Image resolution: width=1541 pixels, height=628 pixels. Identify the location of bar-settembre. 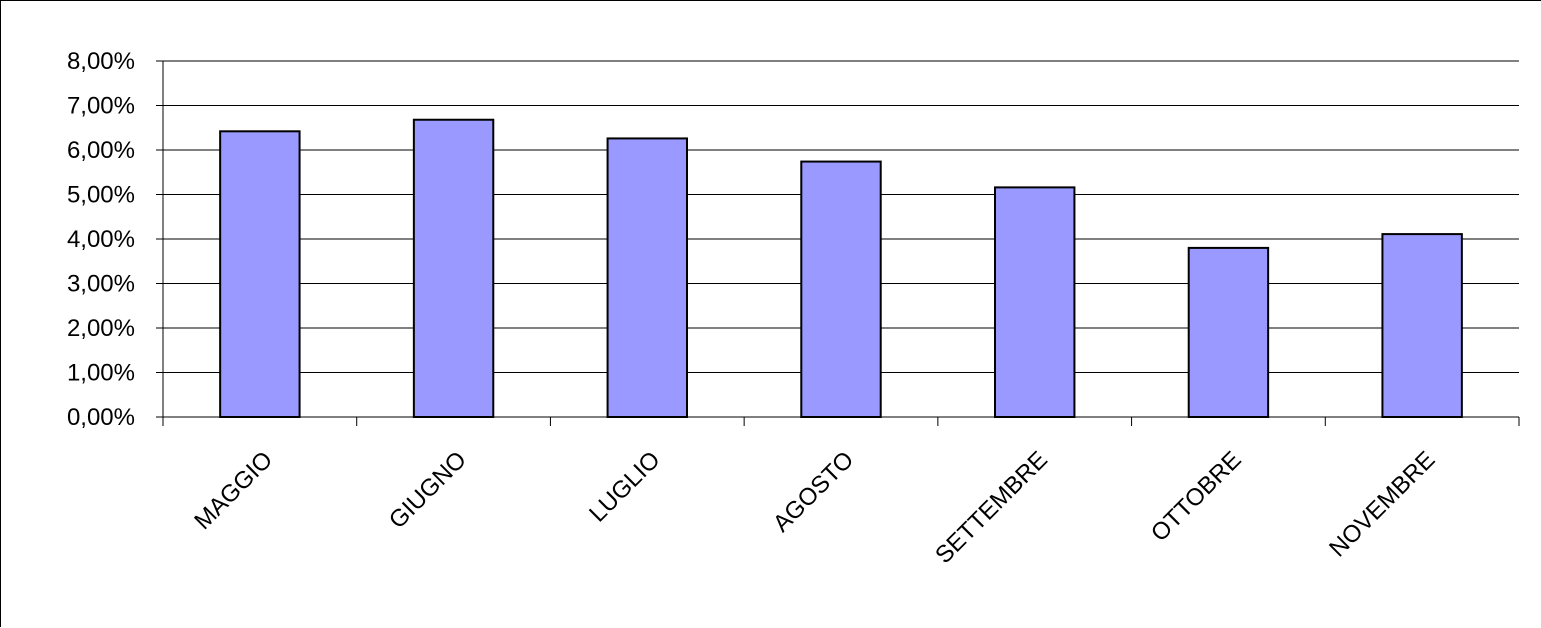
(1035, 302).